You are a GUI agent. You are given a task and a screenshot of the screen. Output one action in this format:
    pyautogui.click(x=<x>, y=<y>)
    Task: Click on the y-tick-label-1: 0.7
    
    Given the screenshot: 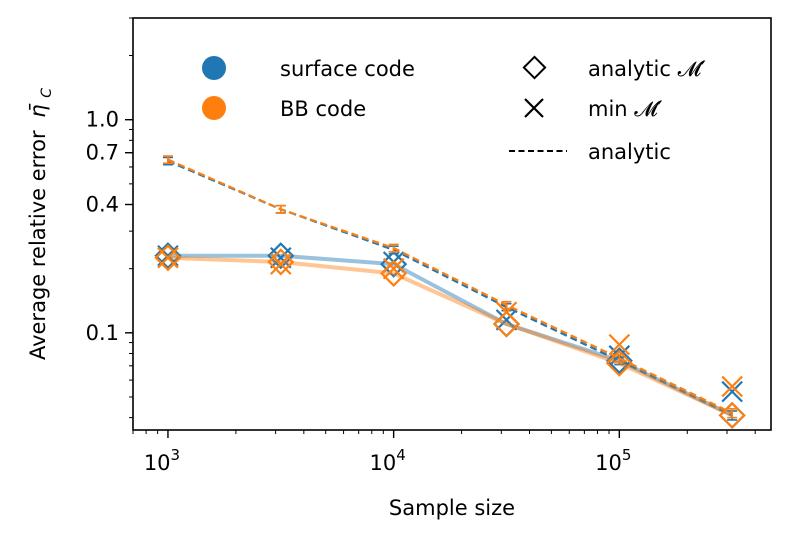 What is the action you would take?
    pyautogui.click(x=102, y=153)
    